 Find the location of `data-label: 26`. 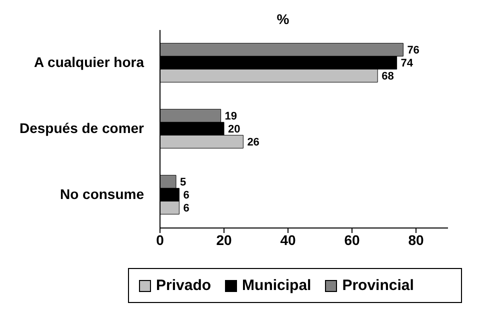

data-label: 26 is located at coordinates (253, 142).